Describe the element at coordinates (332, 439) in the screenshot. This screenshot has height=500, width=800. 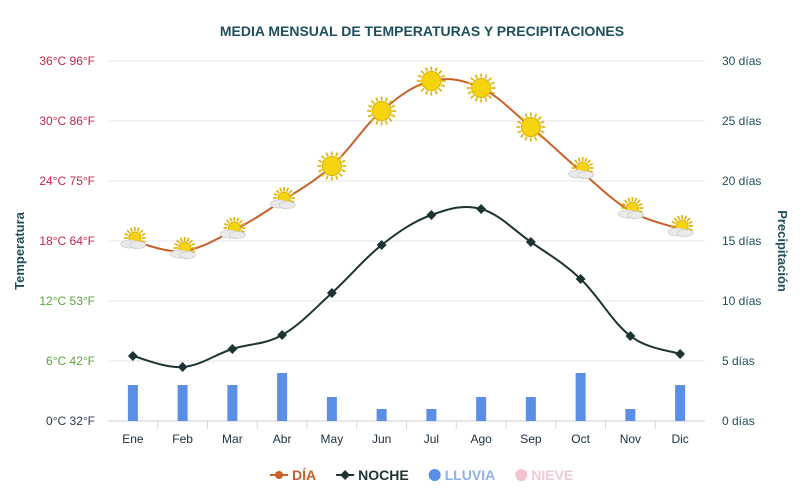
I see `x-tick-label: May` at that location.